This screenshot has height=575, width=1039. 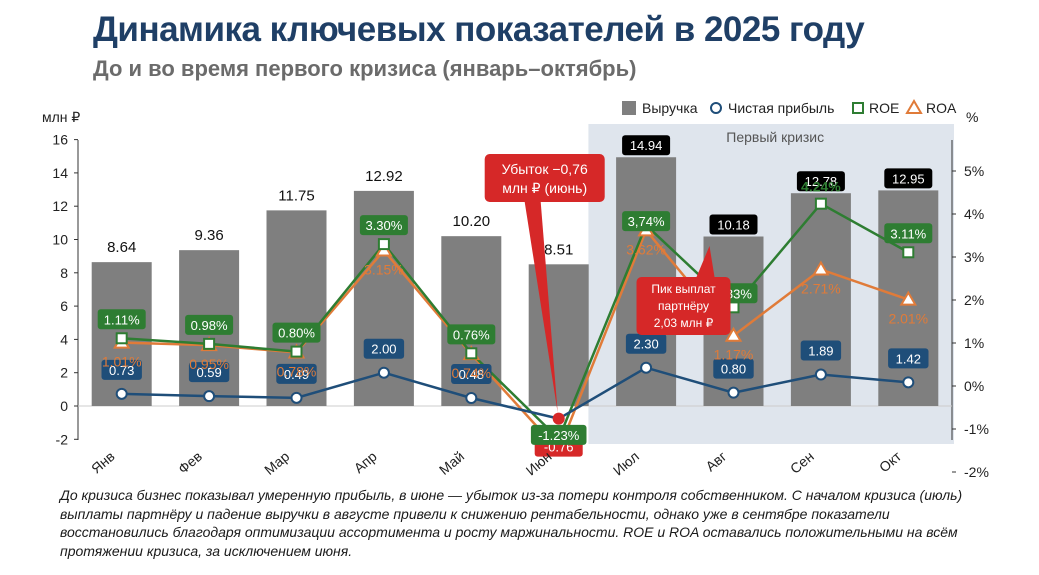 I want to click on left-tick-label: -2, so click(x=62, y=439).